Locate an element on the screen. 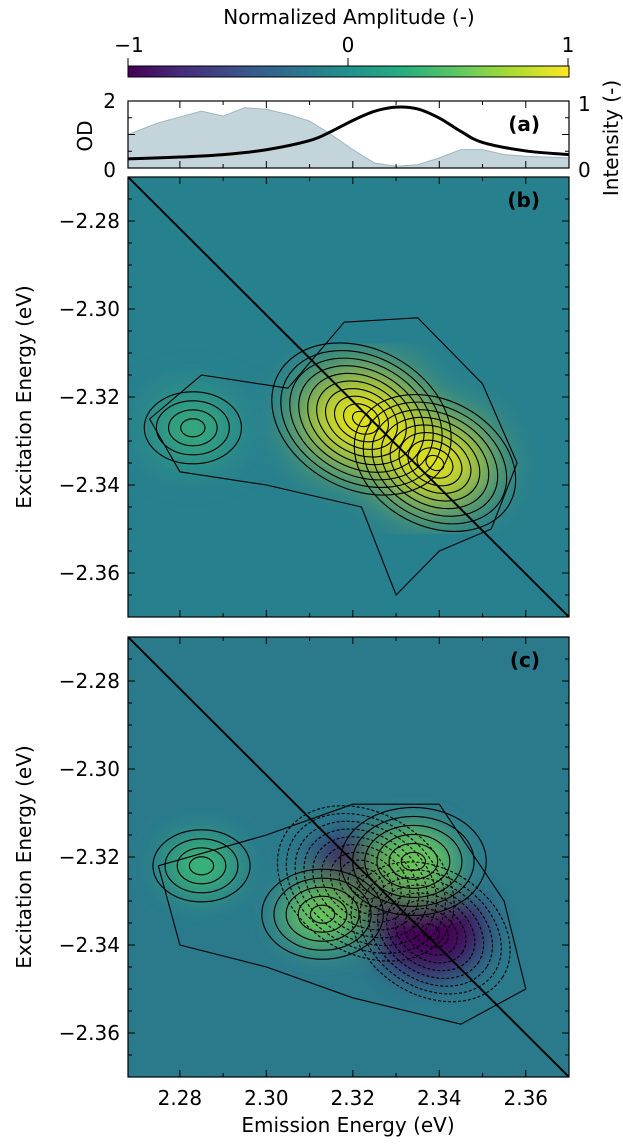 This screenshot has width=623, height=1144. colorbar-tick-min: −1 is located at coordinates (128, 45).